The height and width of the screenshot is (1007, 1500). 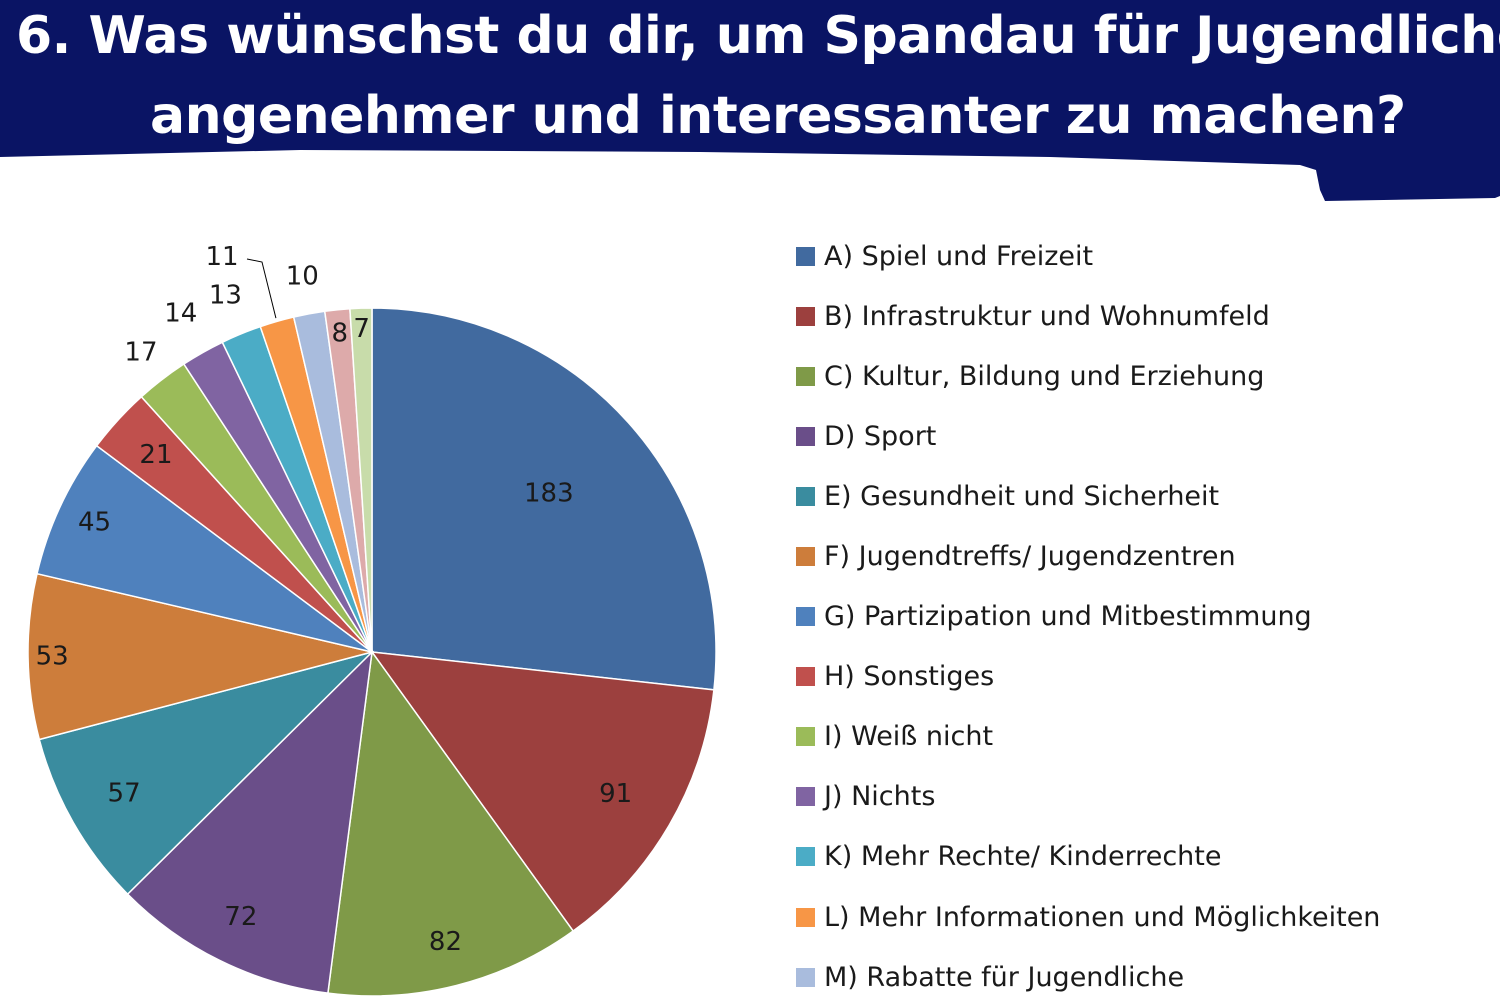 What do you see at coordinates (1088, 436) in the screenshot?
I see `legend-item: D) Sport` at bounding box center [1088, 436].